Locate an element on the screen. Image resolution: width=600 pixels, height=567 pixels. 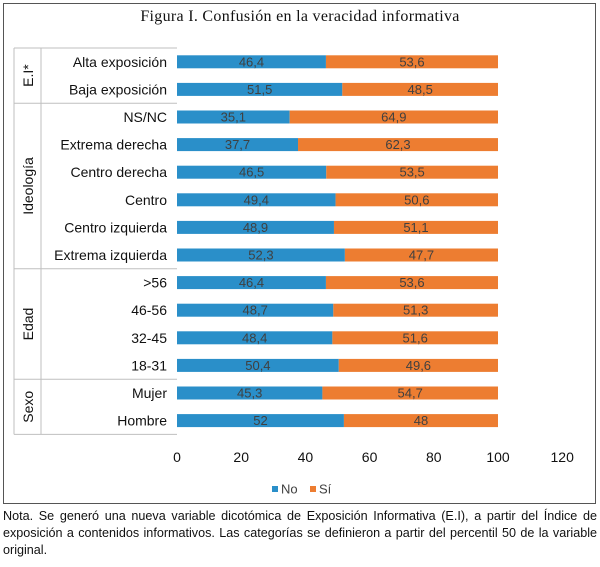
category-label: Centro izquierda is located at coordinates (115, 227).